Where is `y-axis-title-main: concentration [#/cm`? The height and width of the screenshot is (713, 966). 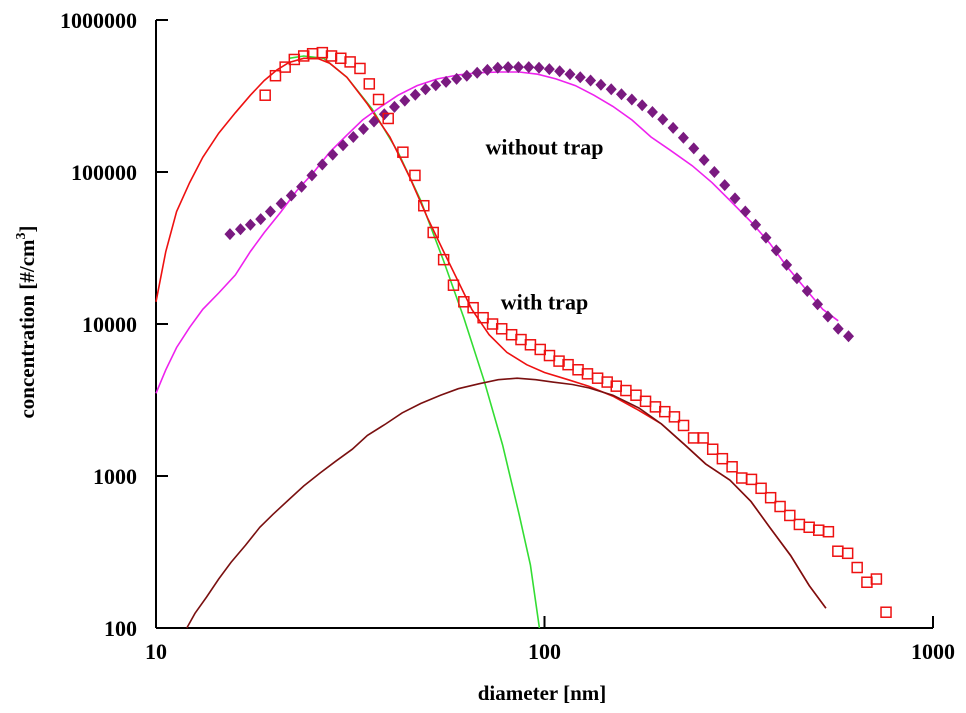
y-axis-title-main: concentration [#/cm is located at coordinates (27, 329).